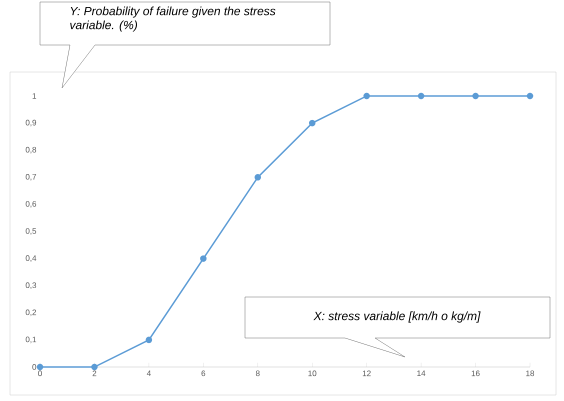 The width and height of the screenshot is (564, 401). Describe the element at coordinates (173, 19) in the screenshot. I see `text: Y: Probability of failure given the stress variable. (%)` at that location.